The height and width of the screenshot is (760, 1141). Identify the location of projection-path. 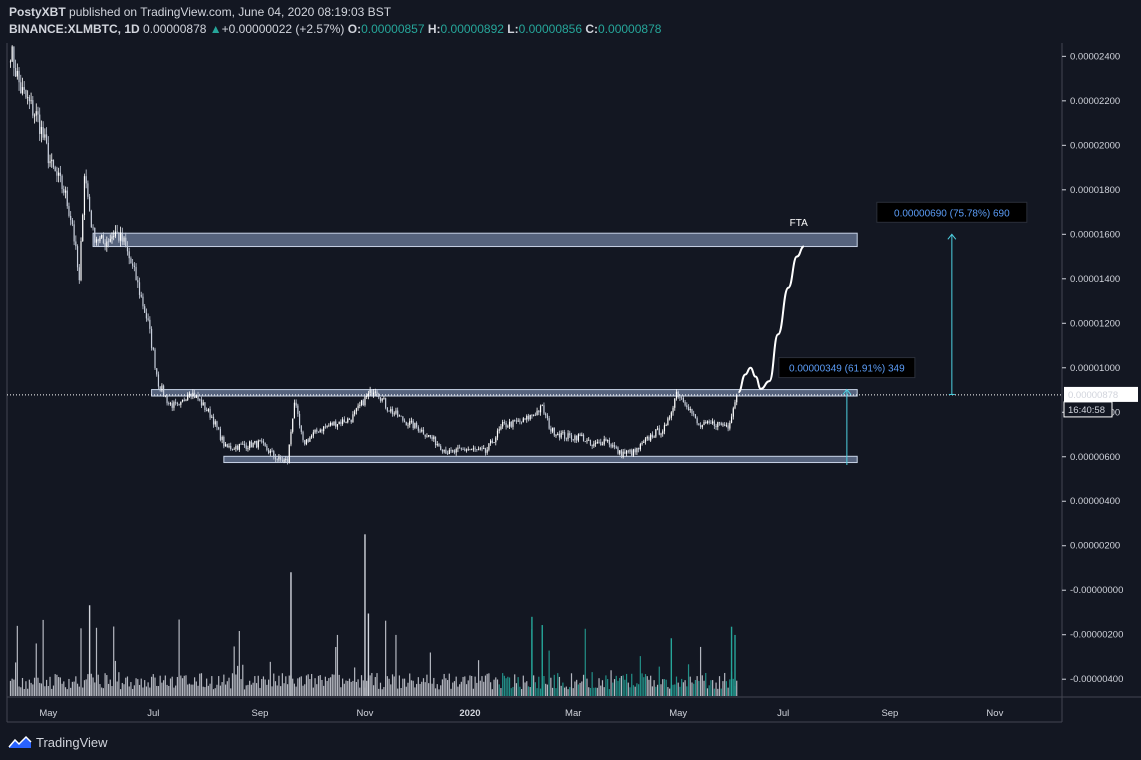
(771, 319).